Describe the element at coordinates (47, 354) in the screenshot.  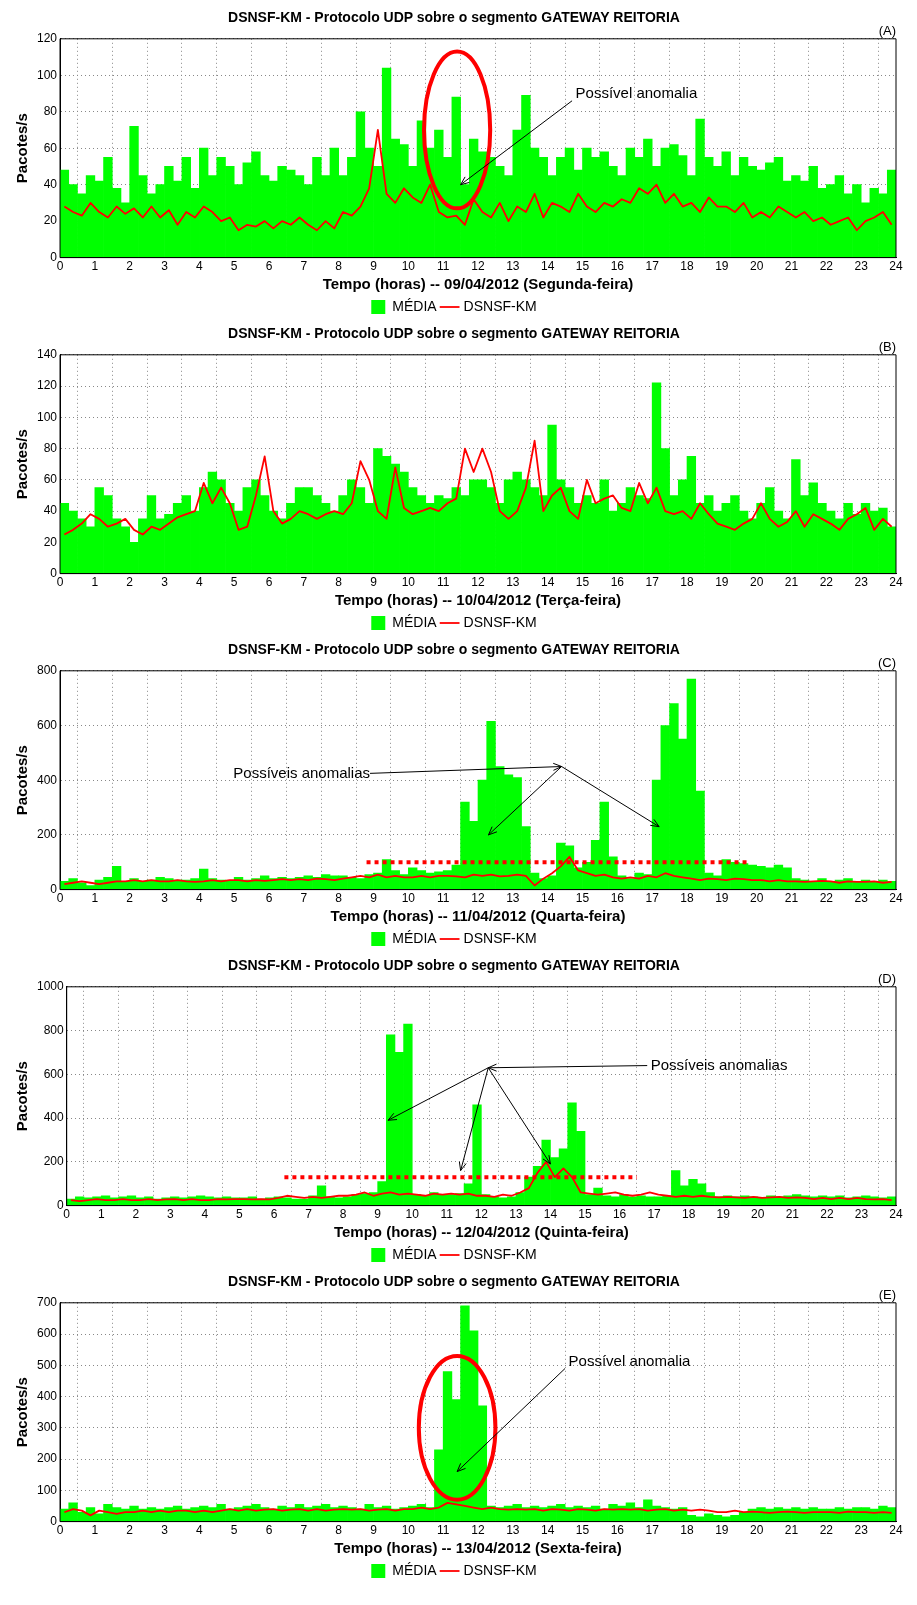
I see `y-tick-label: 140` at that location.